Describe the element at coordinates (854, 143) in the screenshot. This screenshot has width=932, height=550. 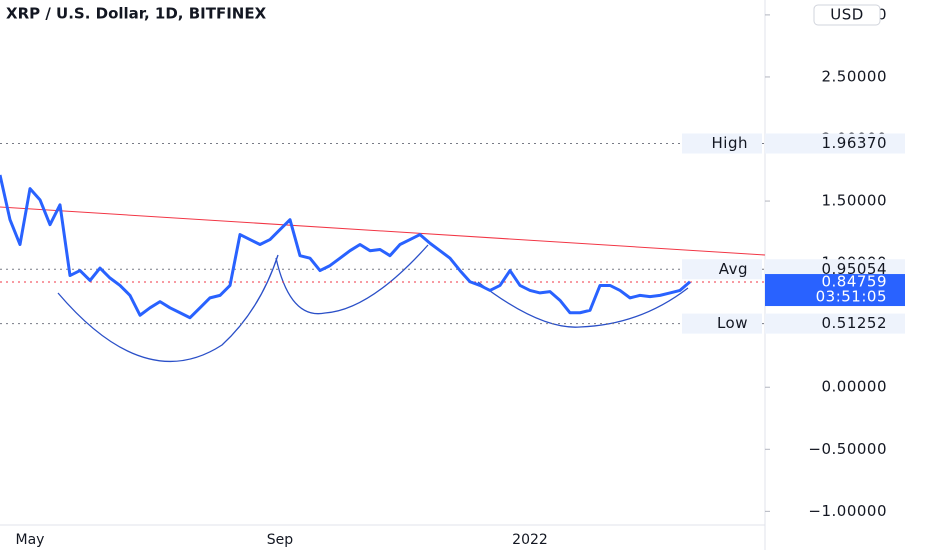
I see `level-value: 1.96370` at that location.